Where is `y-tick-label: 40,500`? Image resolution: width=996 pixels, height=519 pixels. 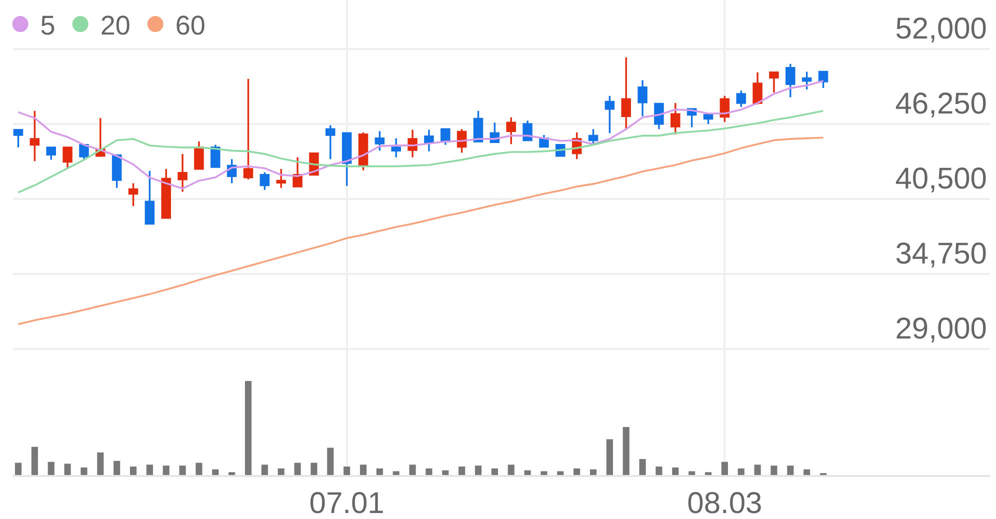 y-tick-label: 40,500 is located at coordinates (941, 179).